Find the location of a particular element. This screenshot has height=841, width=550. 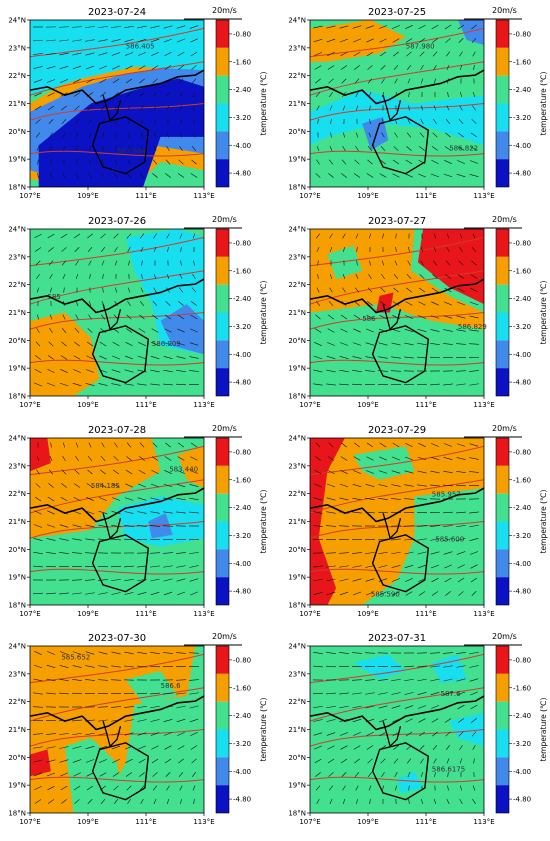

contour-label: 583.440 is located at coordinates (183, 469).